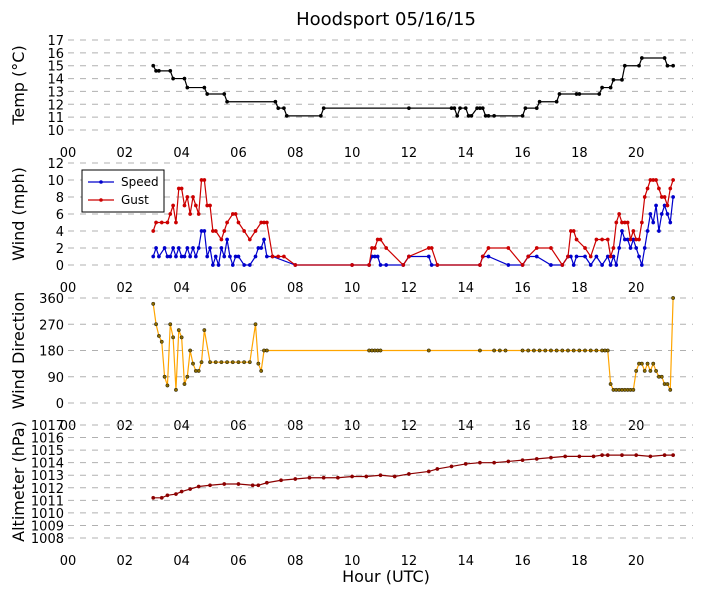 This screenshot has height=594, width=705. Describe the element at coordinates (125, 288) in the screenshot. I see `wind-xtick-label: 02` at that location.